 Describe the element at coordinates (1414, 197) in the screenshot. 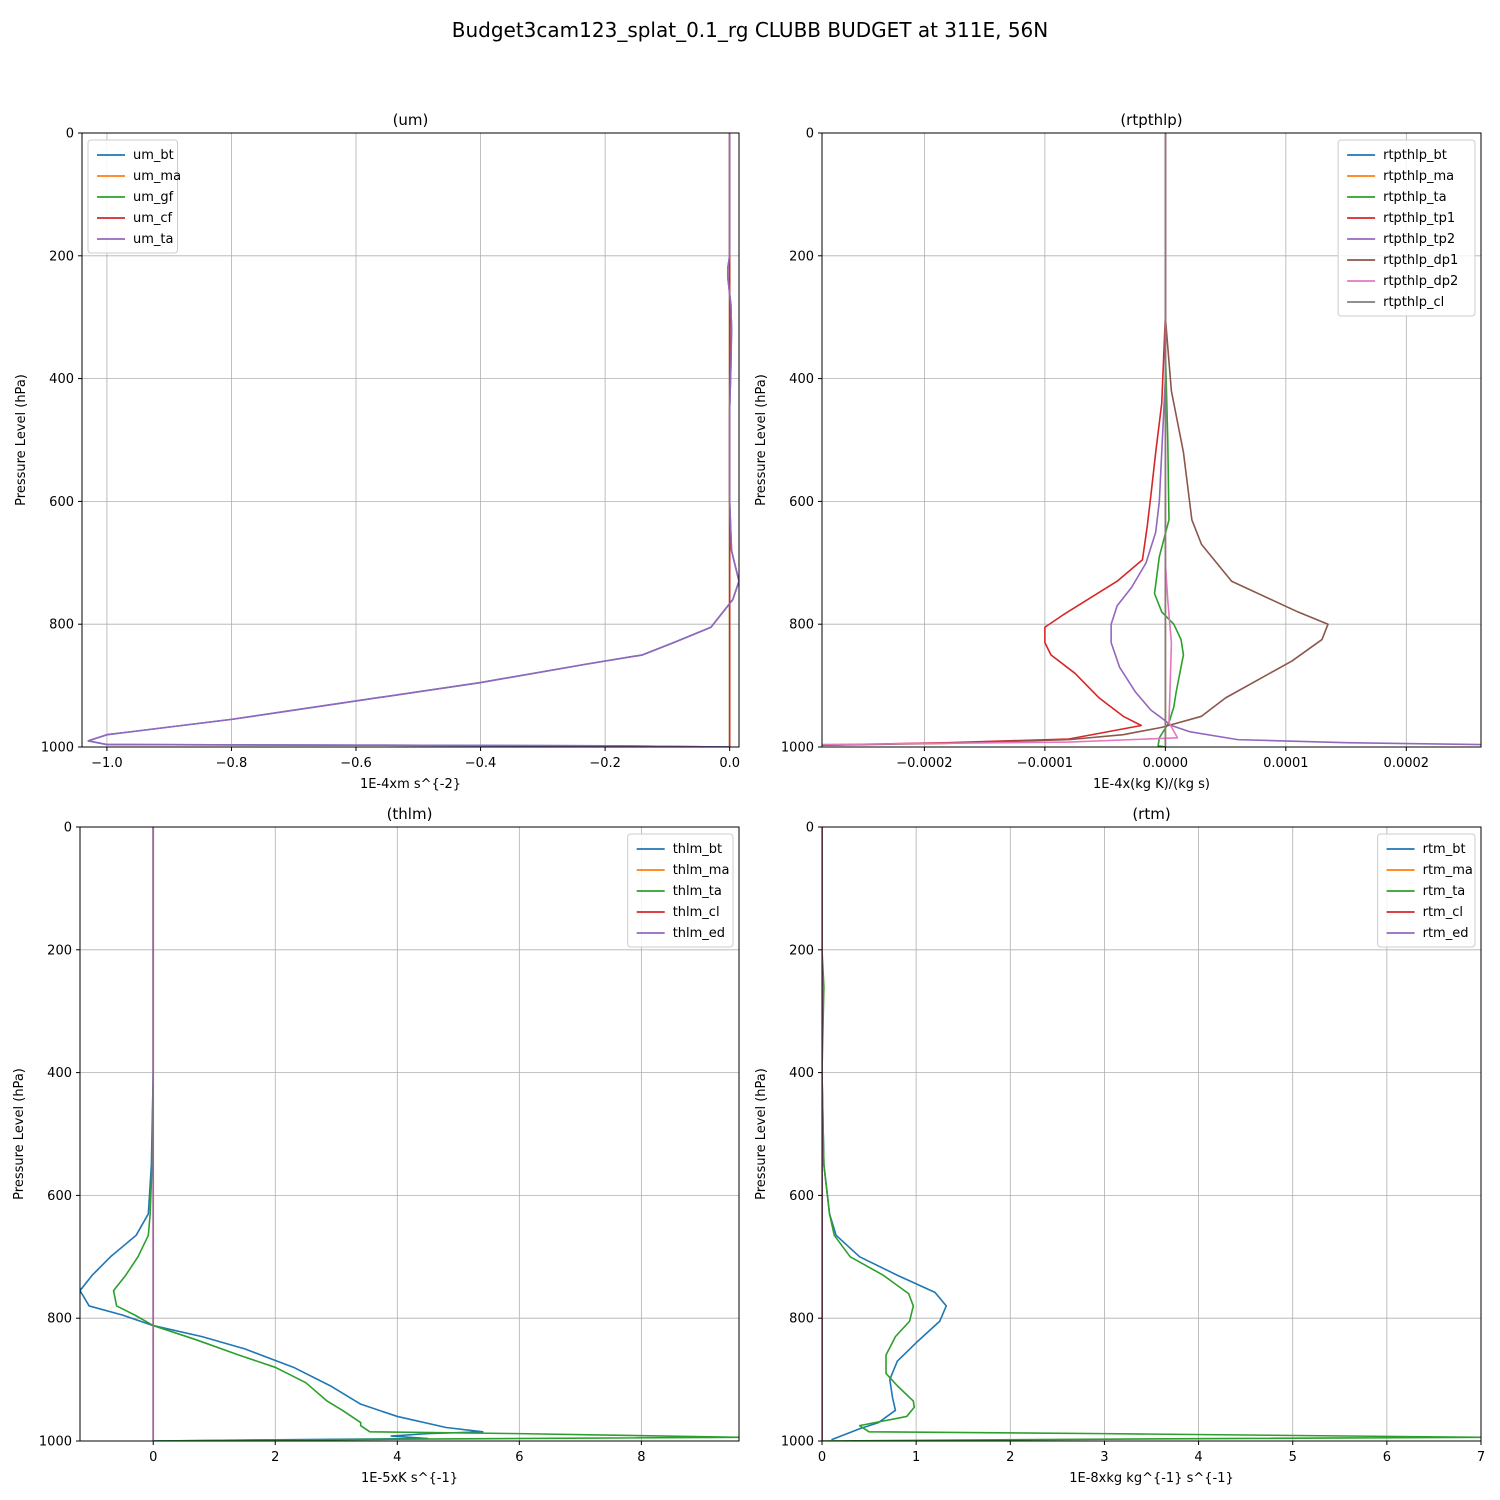

I see `legend-label: rtpthlp_ta` at that location.